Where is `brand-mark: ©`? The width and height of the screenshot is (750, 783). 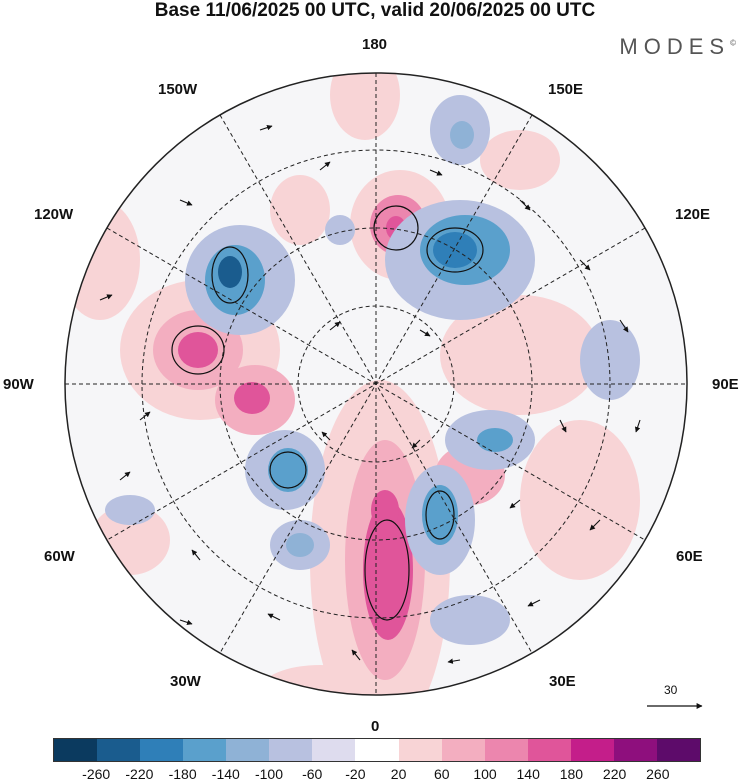
brand-mark: © is located at coordinates (733, 43).